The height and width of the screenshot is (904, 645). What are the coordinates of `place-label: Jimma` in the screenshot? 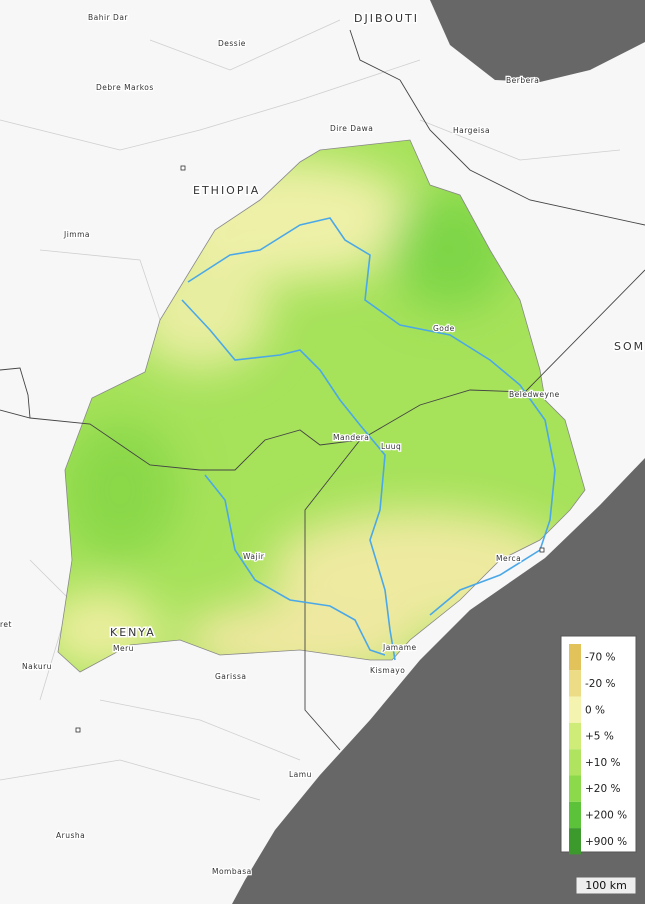 It's located at (76, 234).